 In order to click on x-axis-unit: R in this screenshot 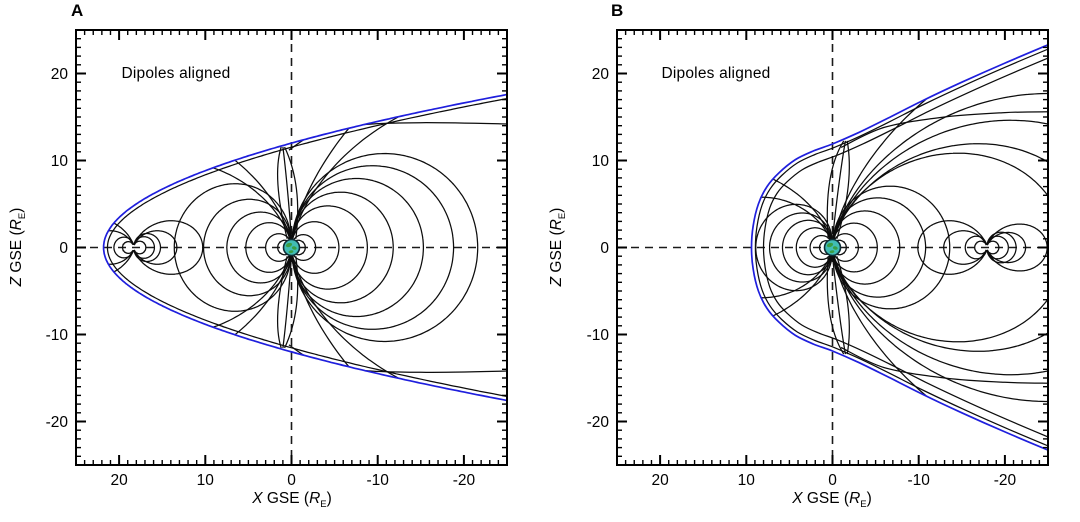, I will do `click(855, 498)`.